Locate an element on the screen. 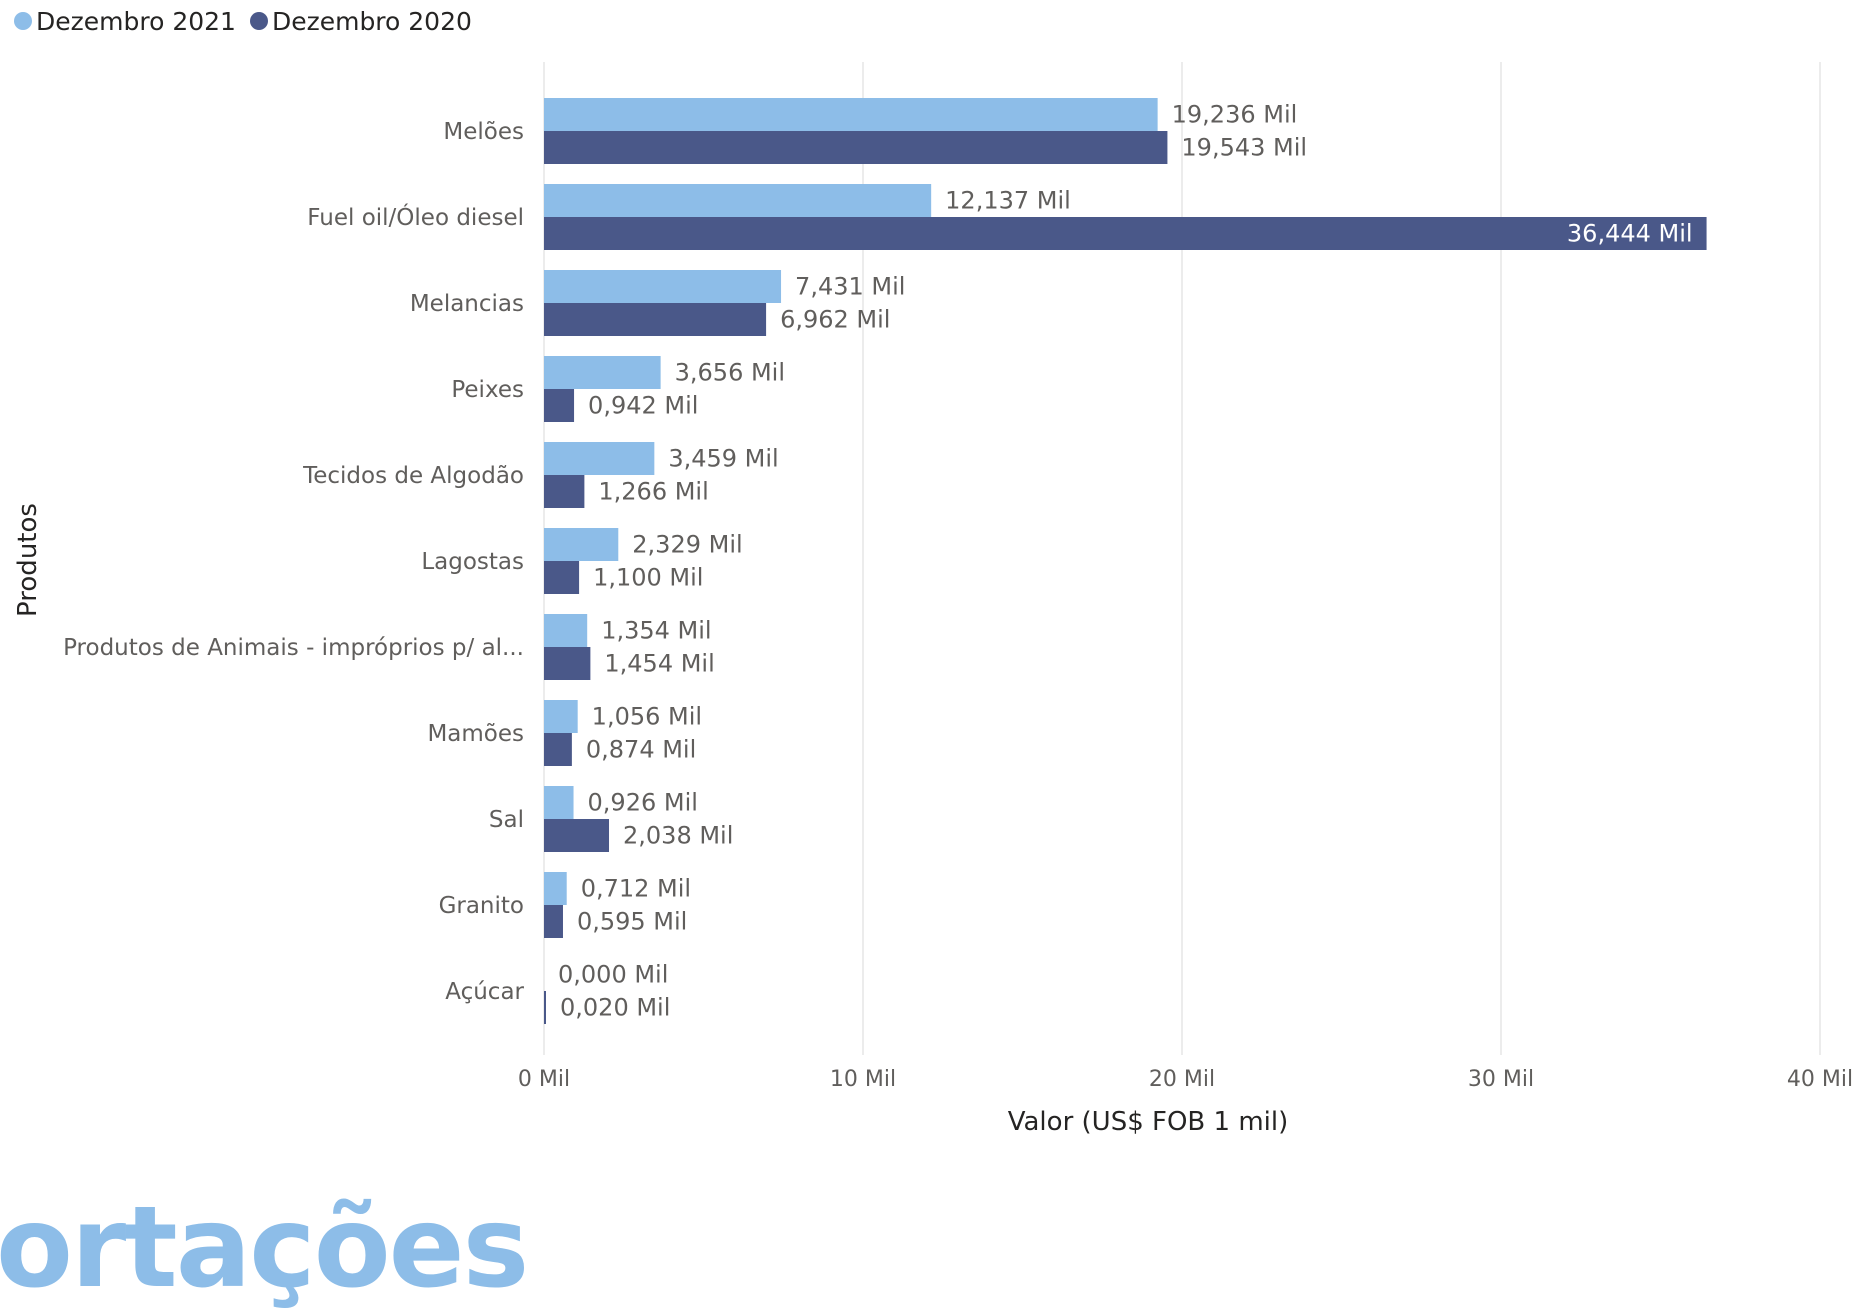  bar-dezembro-2020-melancias is located at coordinates (655, 319).